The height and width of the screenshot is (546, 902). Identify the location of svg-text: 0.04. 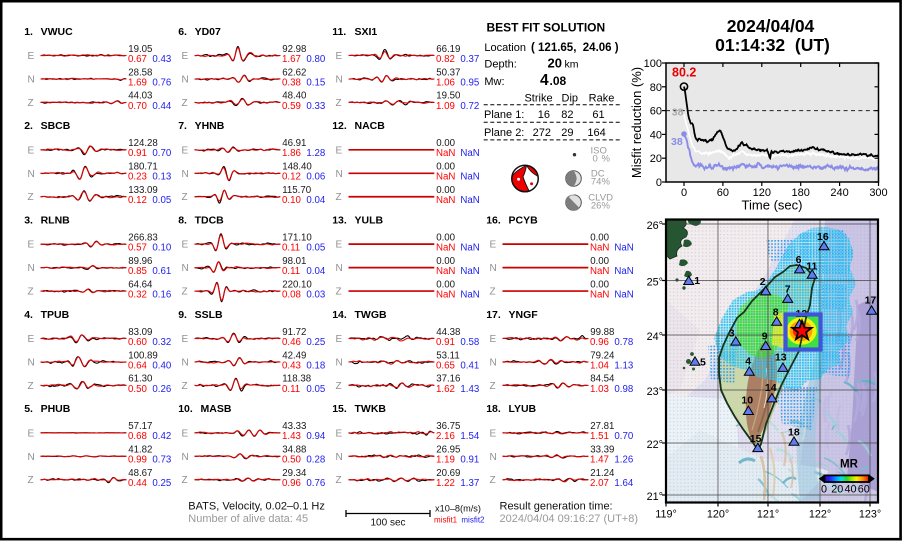
(315, 200).